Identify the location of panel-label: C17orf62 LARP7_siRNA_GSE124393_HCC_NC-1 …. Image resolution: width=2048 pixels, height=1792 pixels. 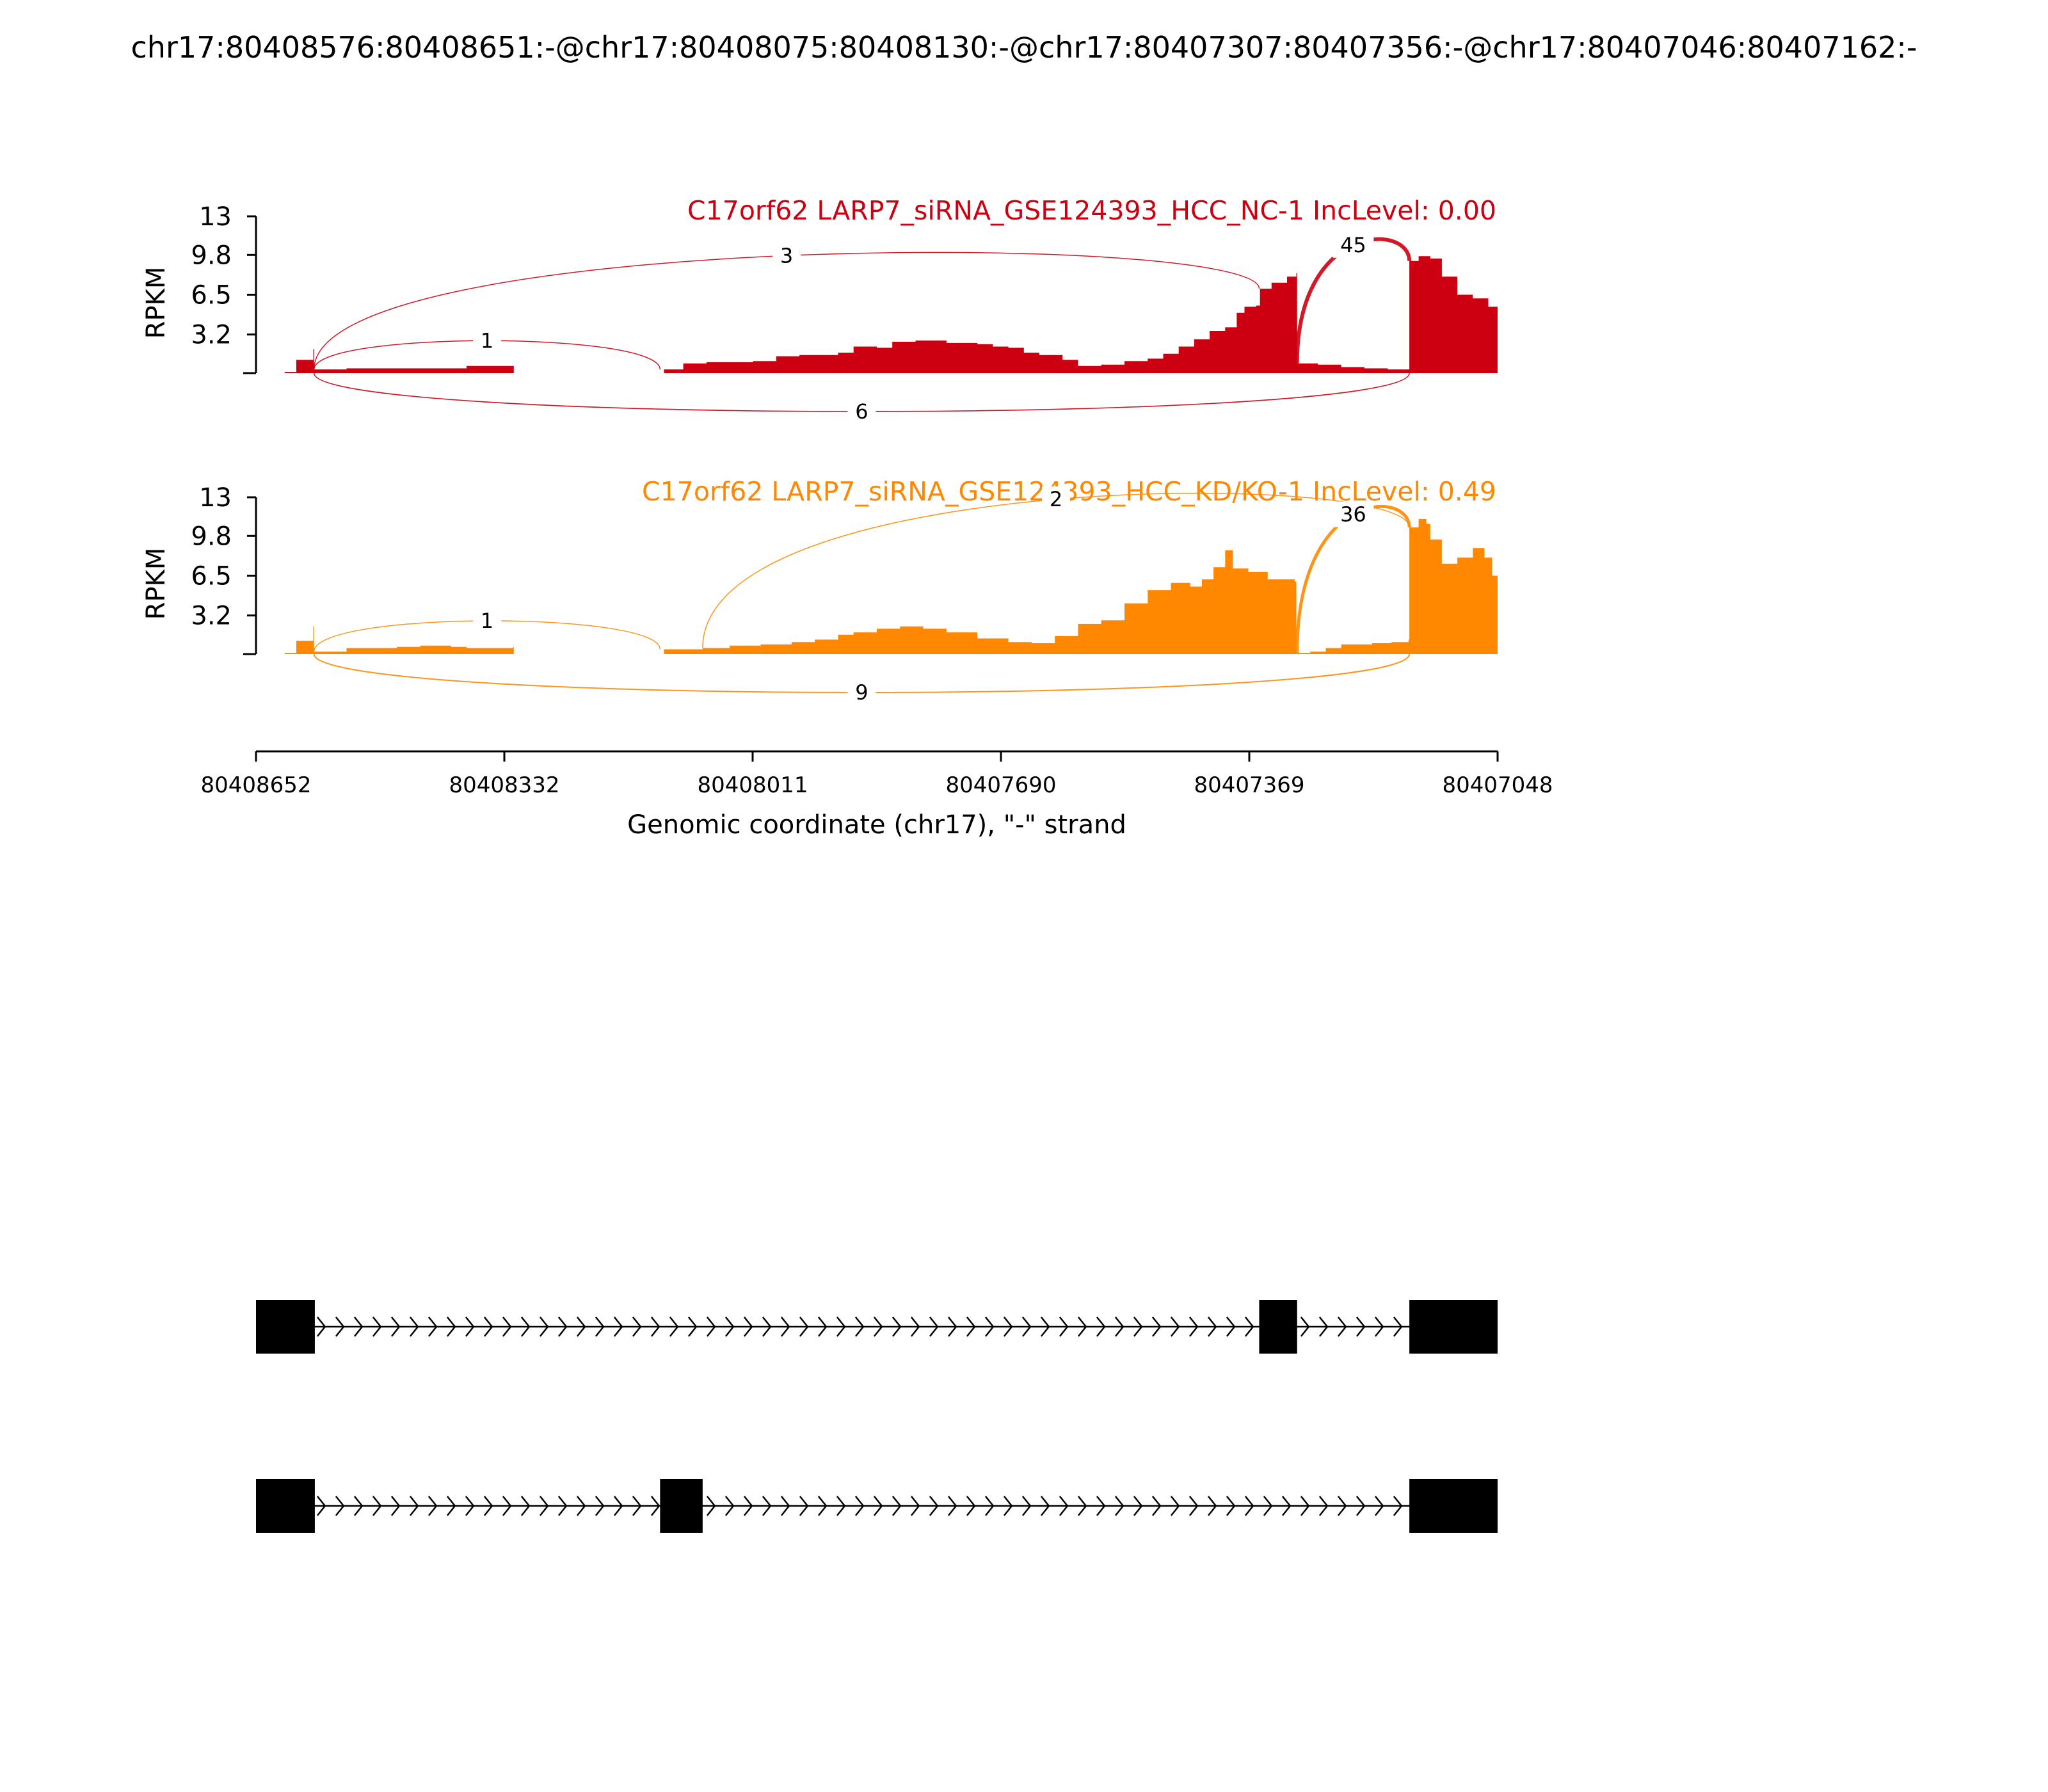
(1091, 210).